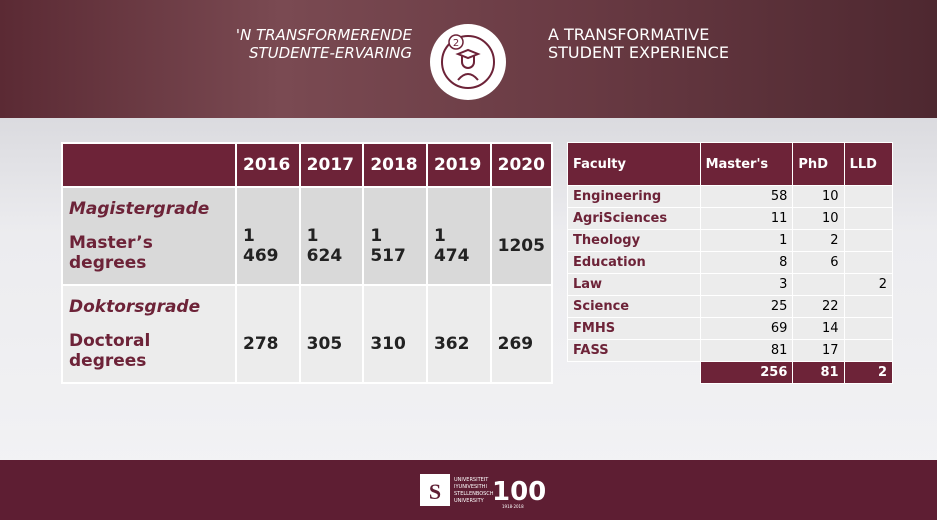  Describe the element at coordinates (331, 165) in the screenshot. I see `header-cell: 2017` at that location.